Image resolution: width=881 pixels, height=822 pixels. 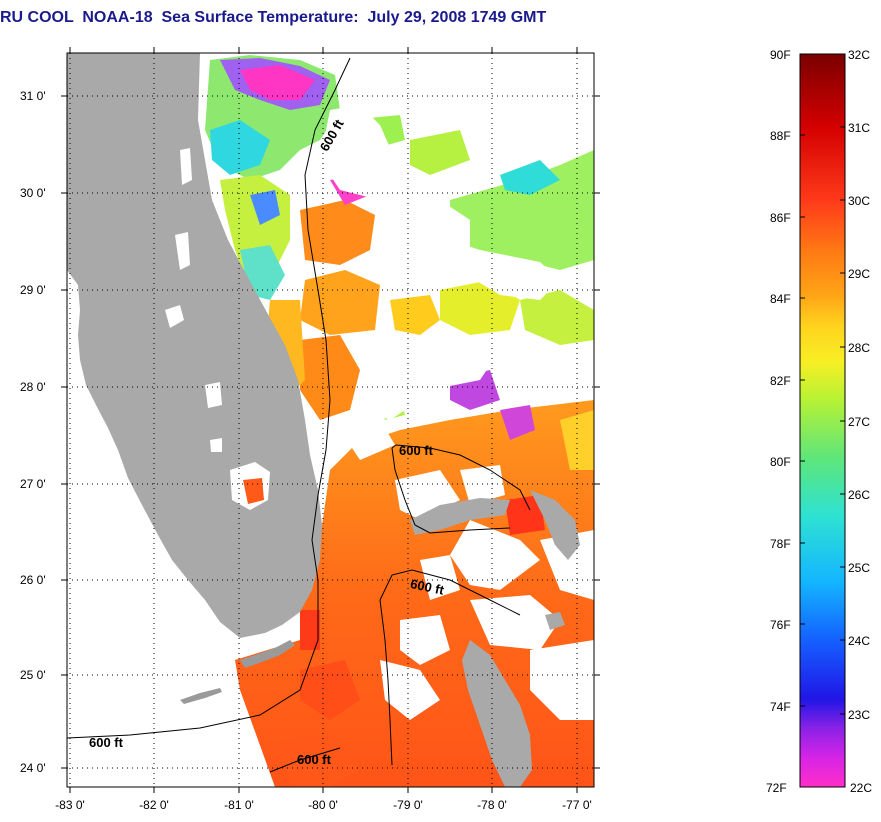 I want to click on cb-c-23: 23C, so click(x=859, y=715).